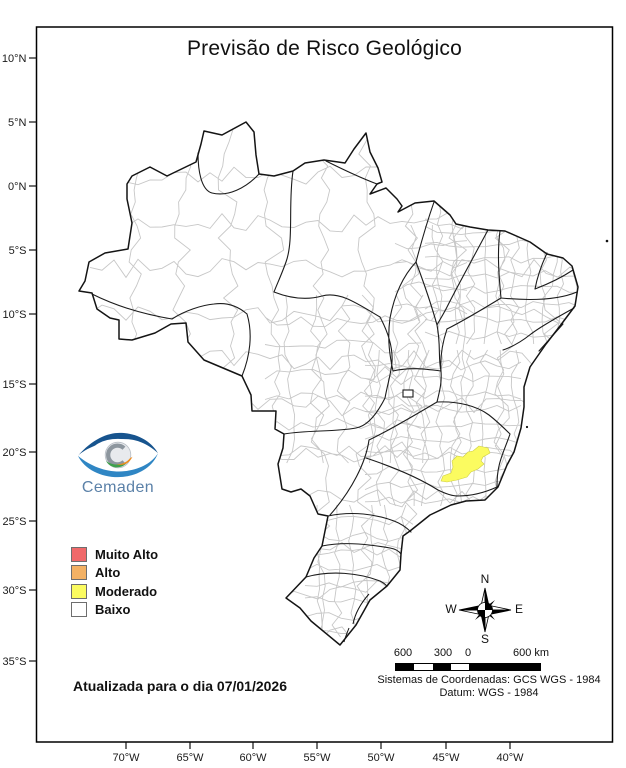 The height and width of the screenshot is (768, 626). I want to click on legend-label: Baixo, so click(113, 610).